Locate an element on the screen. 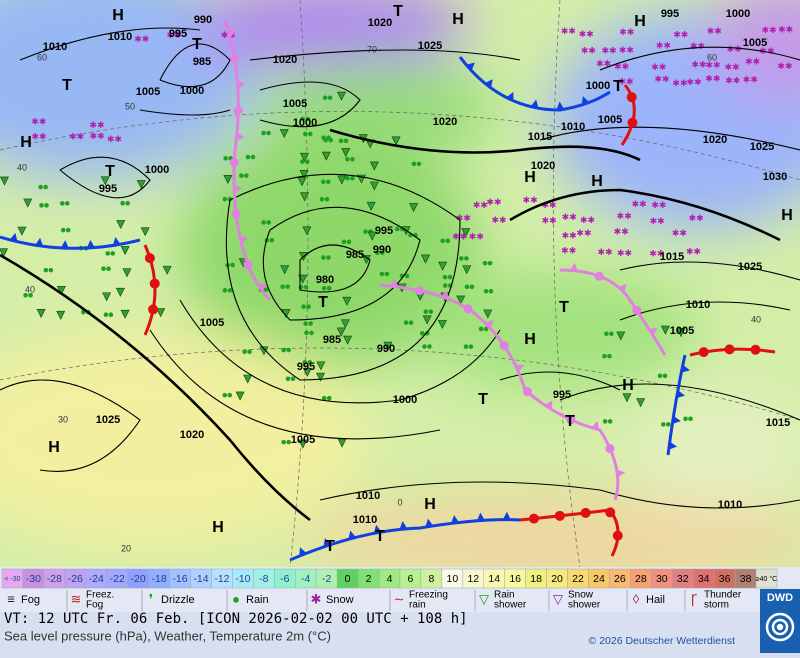 The width and height of the screenshot is (800, 658). isotherm-label: 50 is located at coordinates (130, 106).